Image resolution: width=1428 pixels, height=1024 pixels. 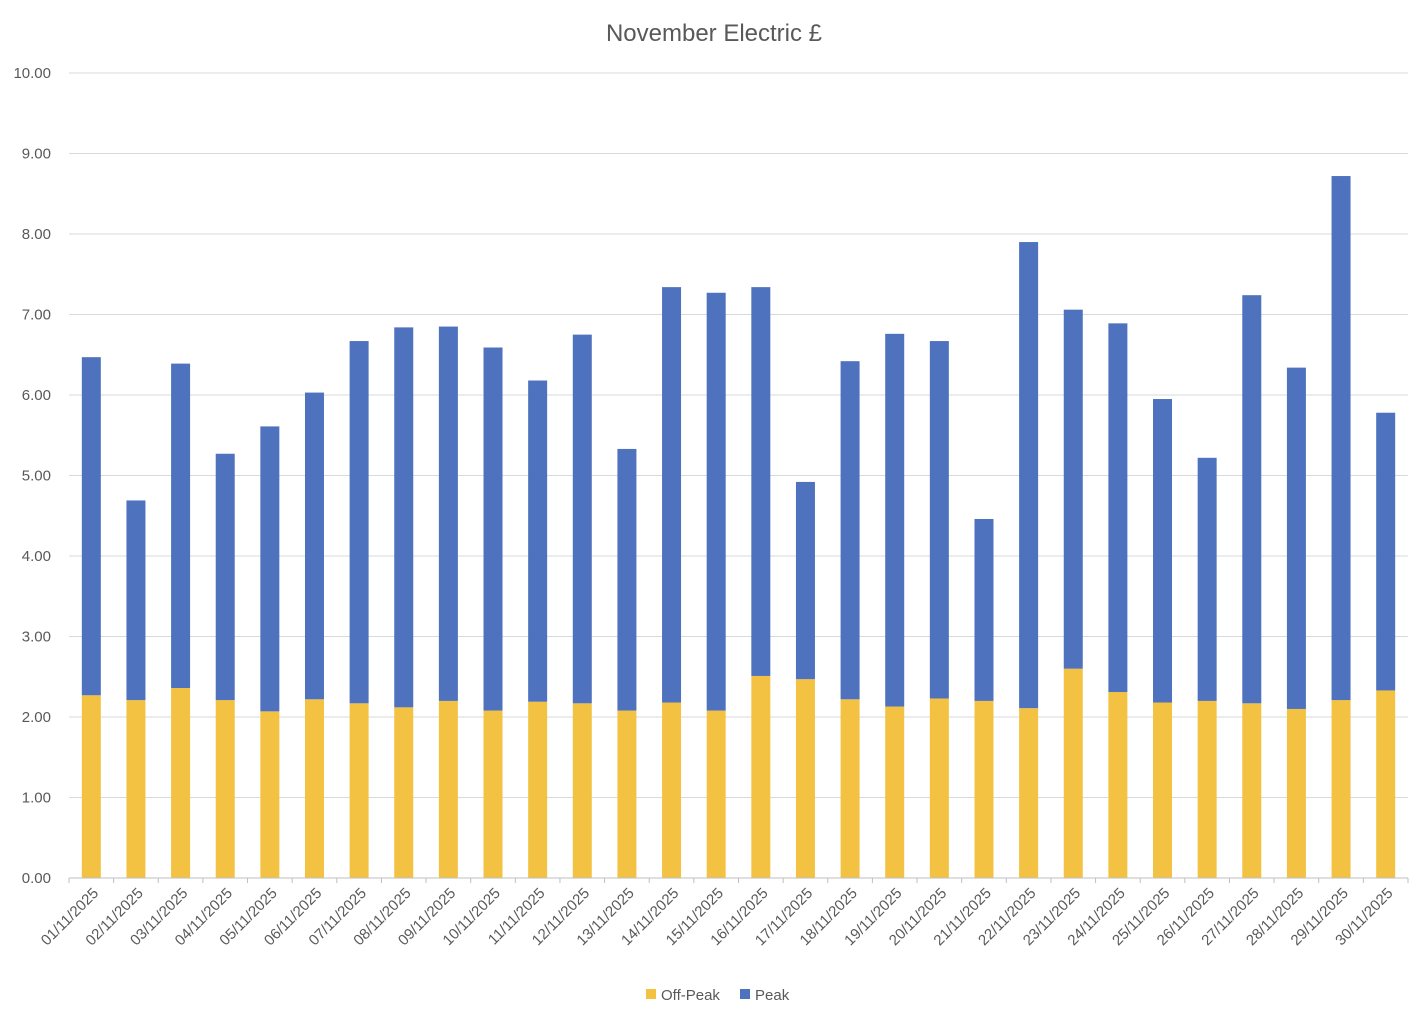 What do you see at coordinates (36, 395) in the screenshot?
I see `y-tick-label: 6.00` at bounding box center [36, 395].